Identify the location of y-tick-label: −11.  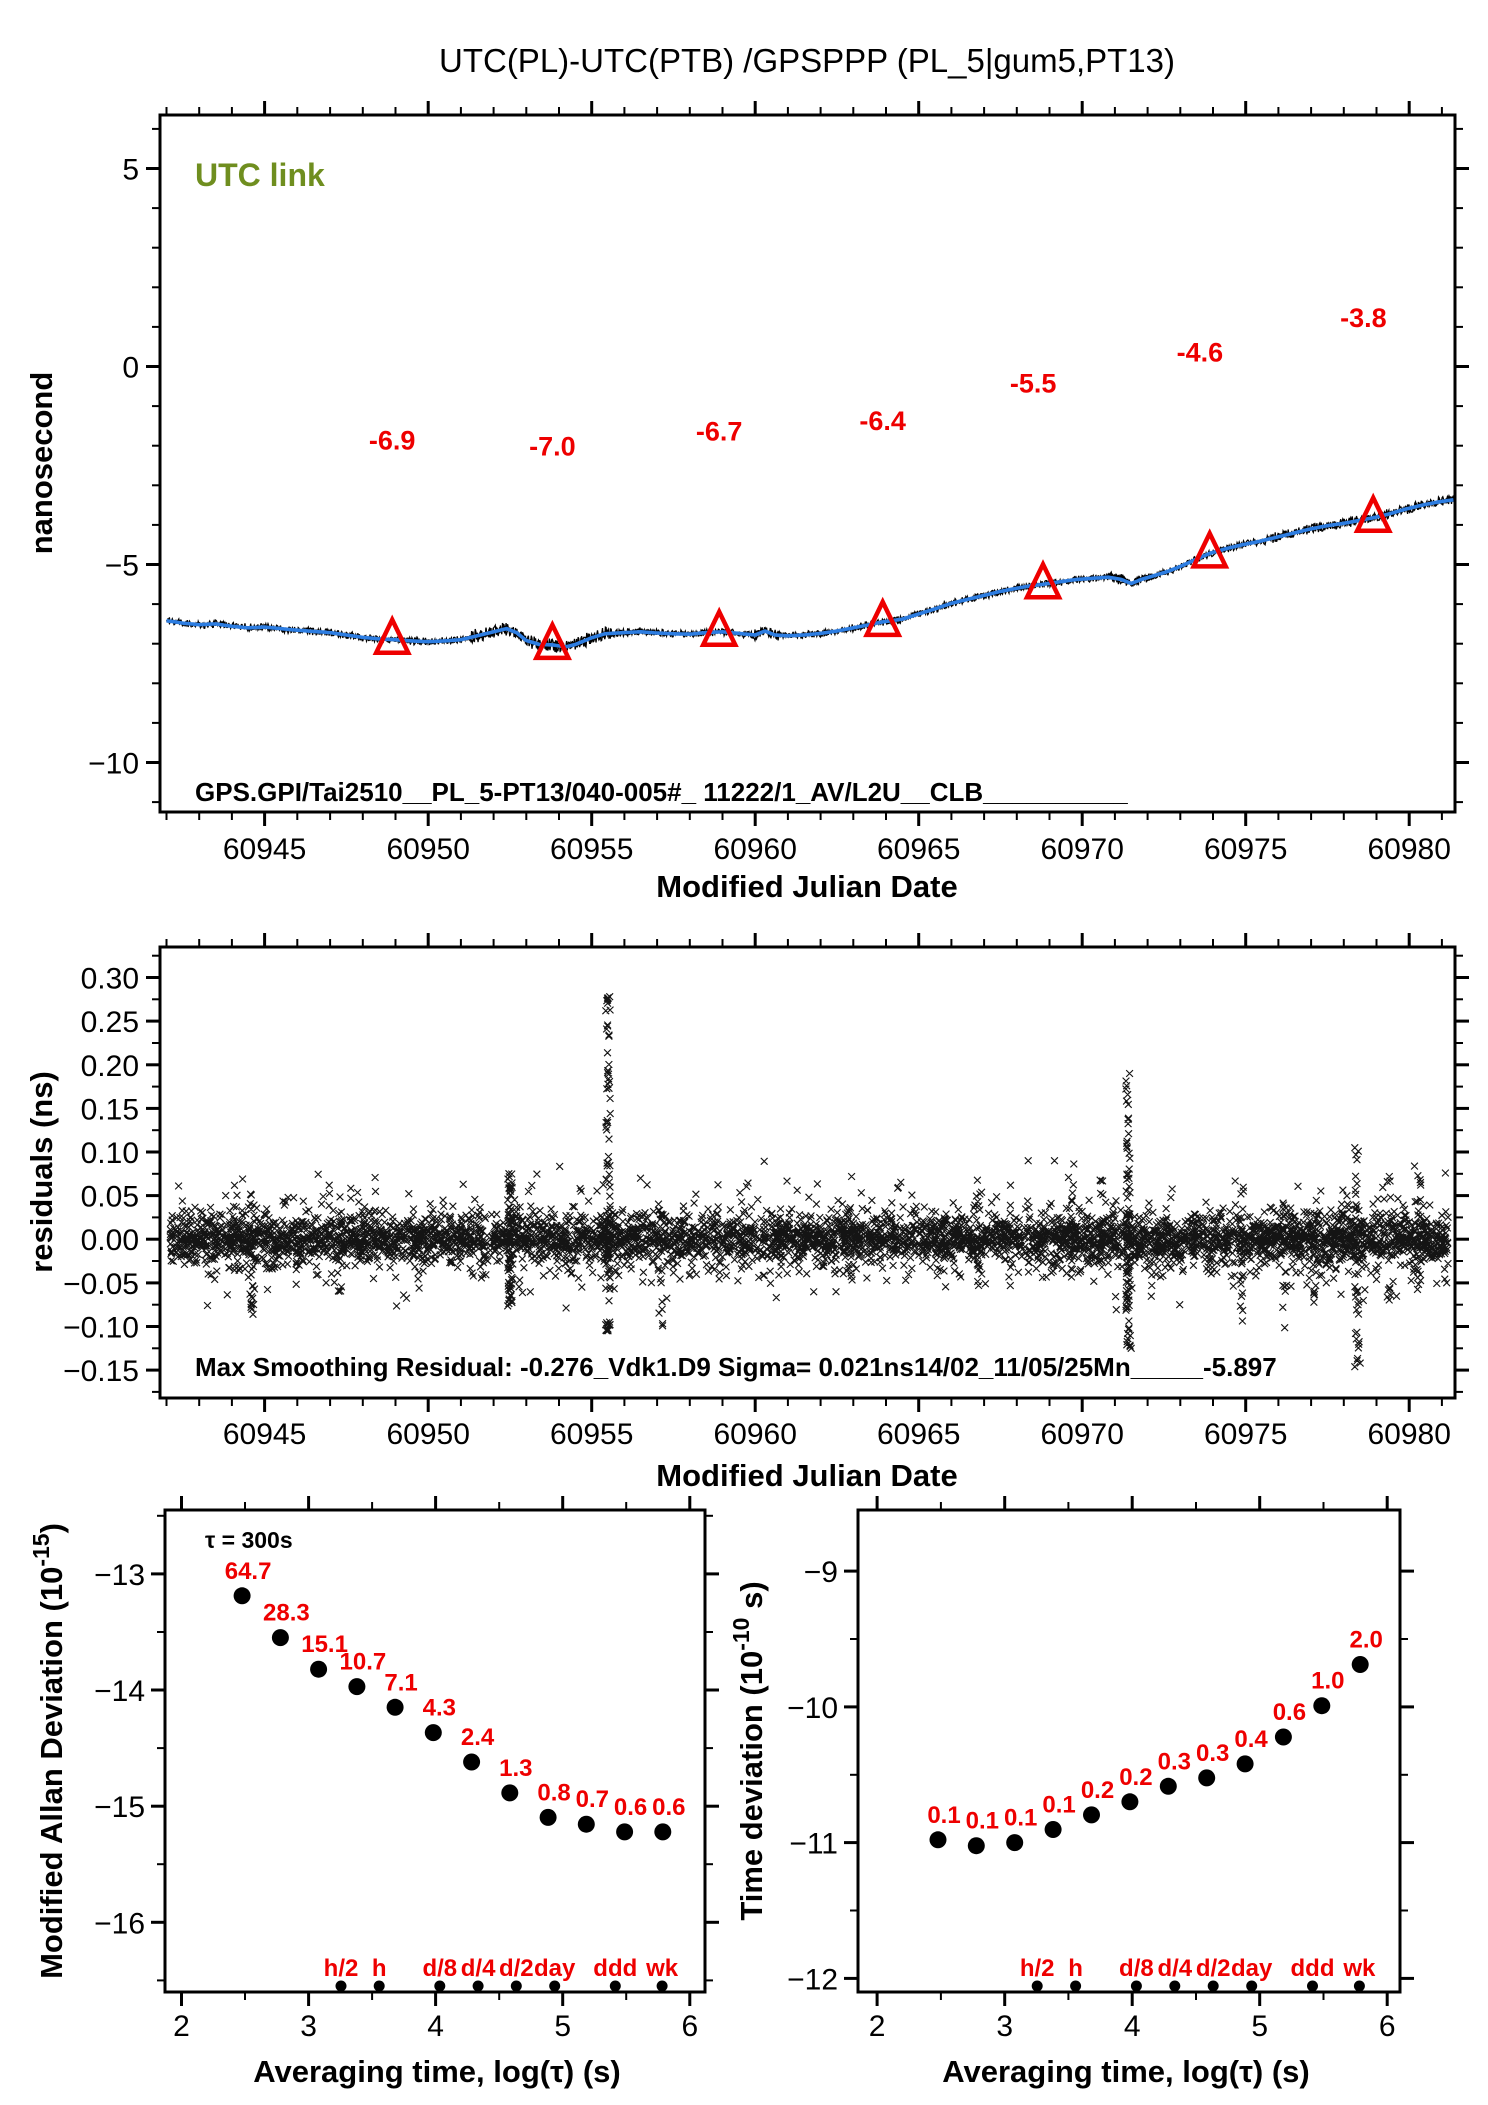
(813, 1844).